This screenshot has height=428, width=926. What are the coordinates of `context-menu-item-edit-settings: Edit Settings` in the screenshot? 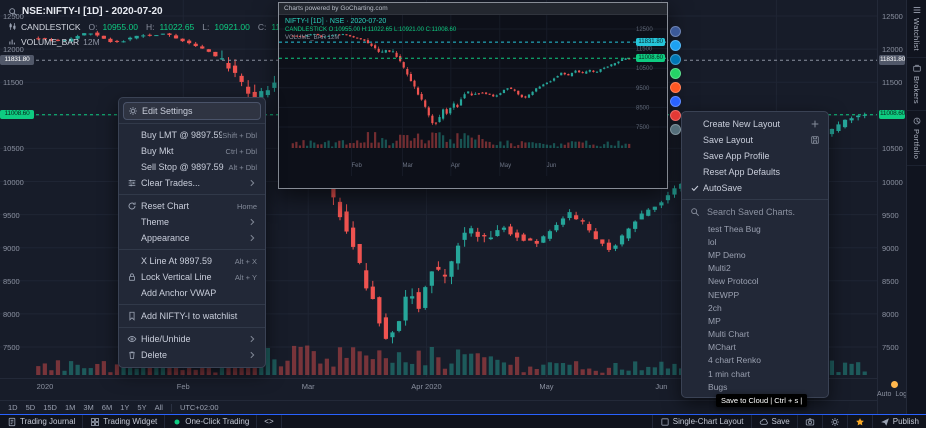 It's located at (192, 111).